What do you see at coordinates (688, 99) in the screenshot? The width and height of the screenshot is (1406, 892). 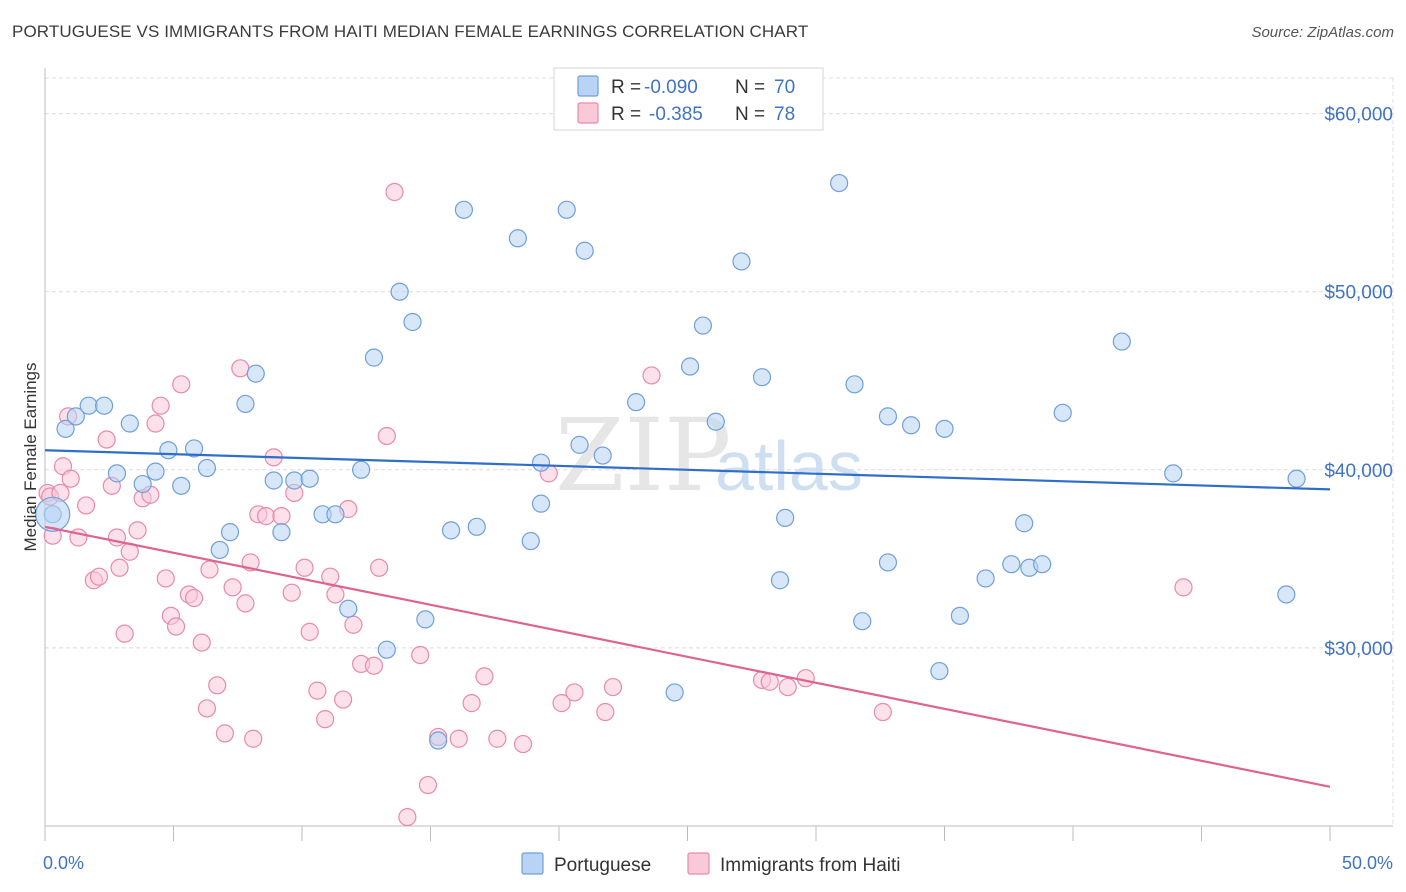 I see `legend-box` at bounding box center [688, 99].